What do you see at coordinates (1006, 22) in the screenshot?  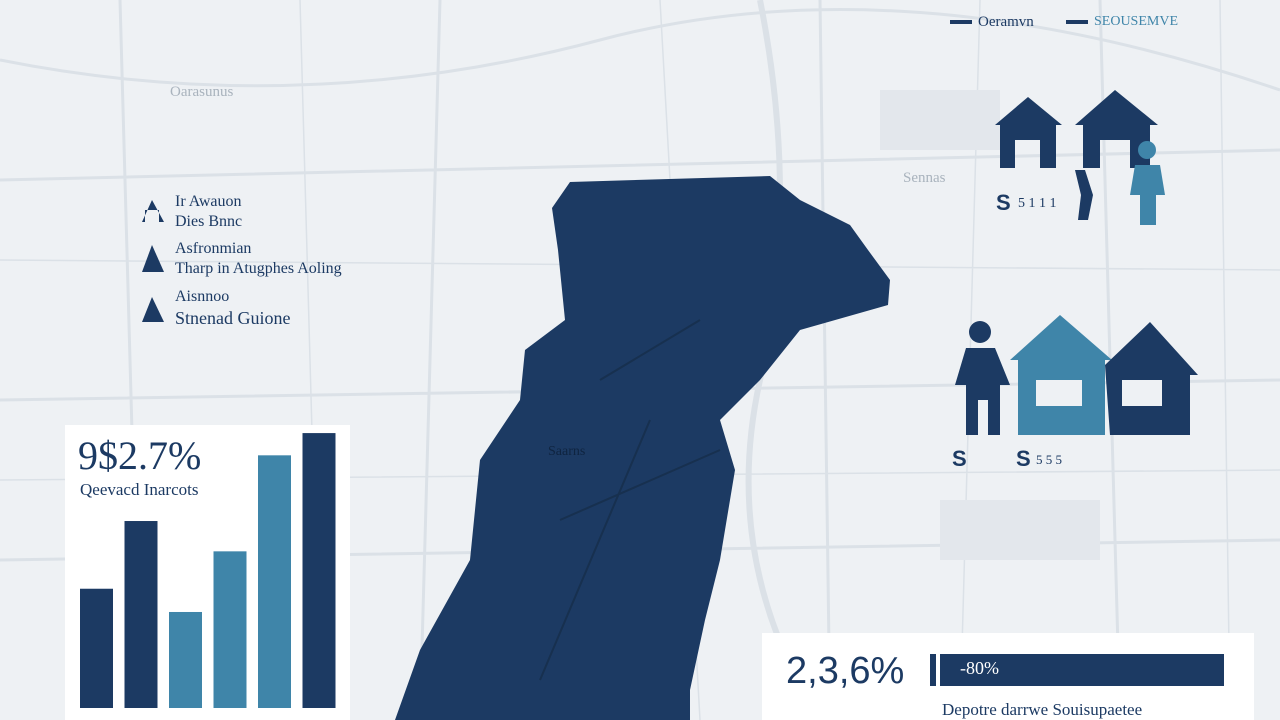 I see `legend-item: Oeramvn` at bounding box center [1006, 22].